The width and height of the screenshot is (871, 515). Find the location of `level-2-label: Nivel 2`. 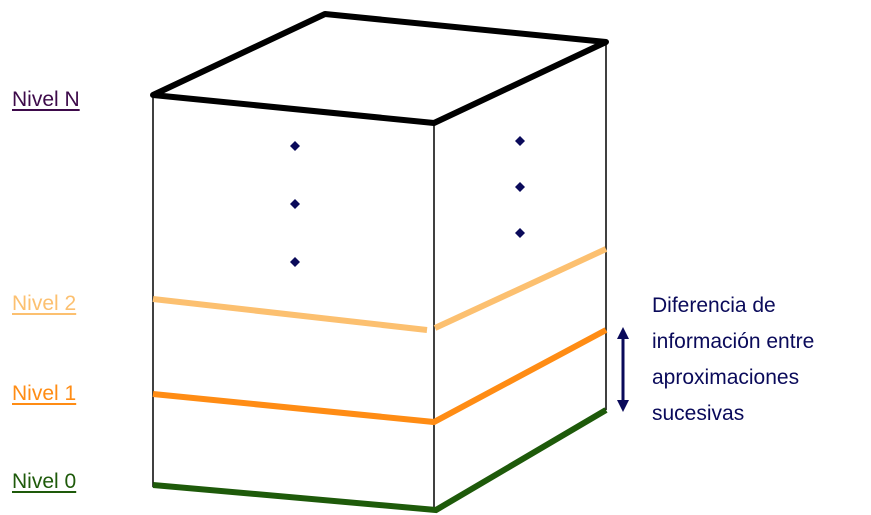

level-2-label: Nivel 2 is located at coordinates (44, 303).